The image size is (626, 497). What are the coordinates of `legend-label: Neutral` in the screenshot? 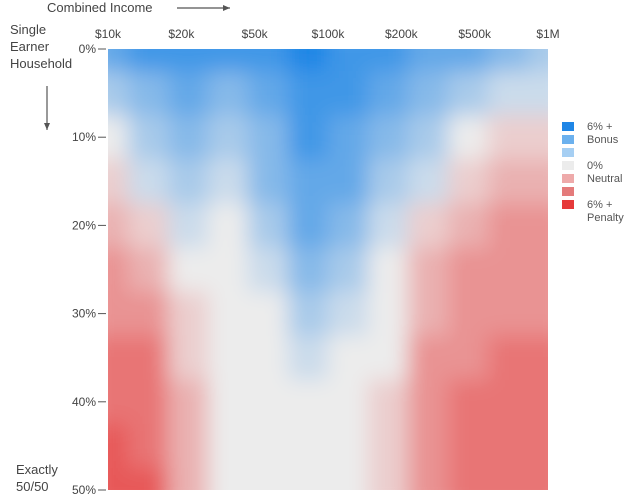 It's located at (604, 179).